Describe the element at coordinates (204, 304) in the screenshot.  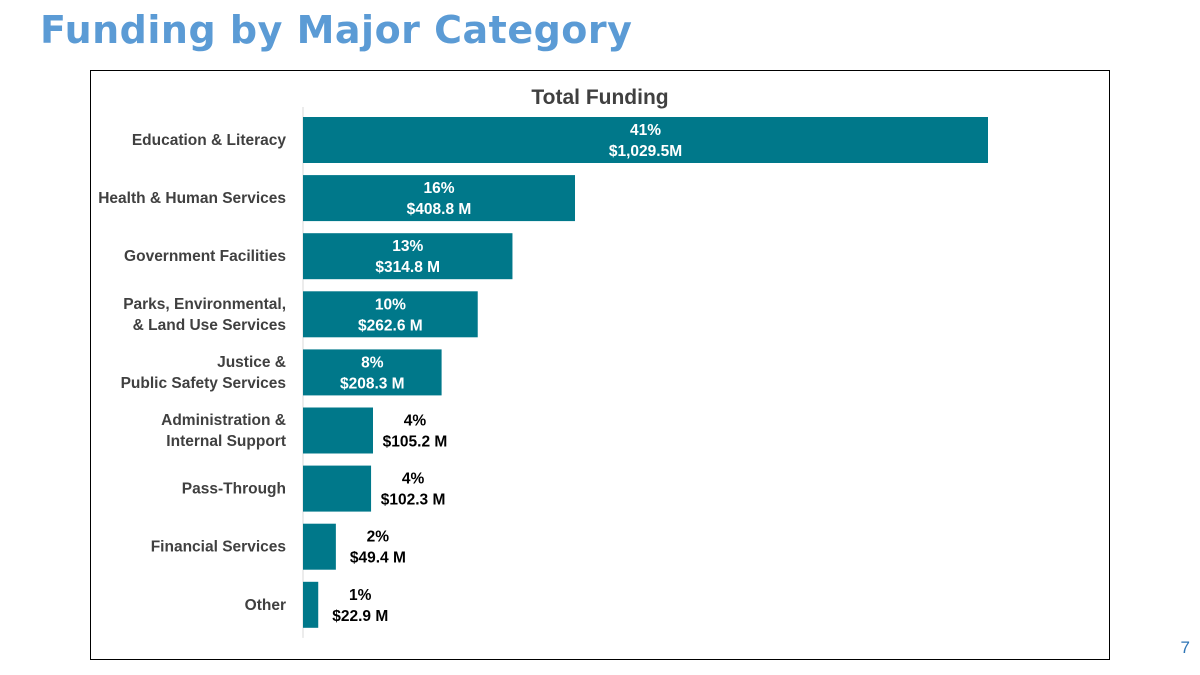
I see `category-label: Parks, Environmental,` at that location.